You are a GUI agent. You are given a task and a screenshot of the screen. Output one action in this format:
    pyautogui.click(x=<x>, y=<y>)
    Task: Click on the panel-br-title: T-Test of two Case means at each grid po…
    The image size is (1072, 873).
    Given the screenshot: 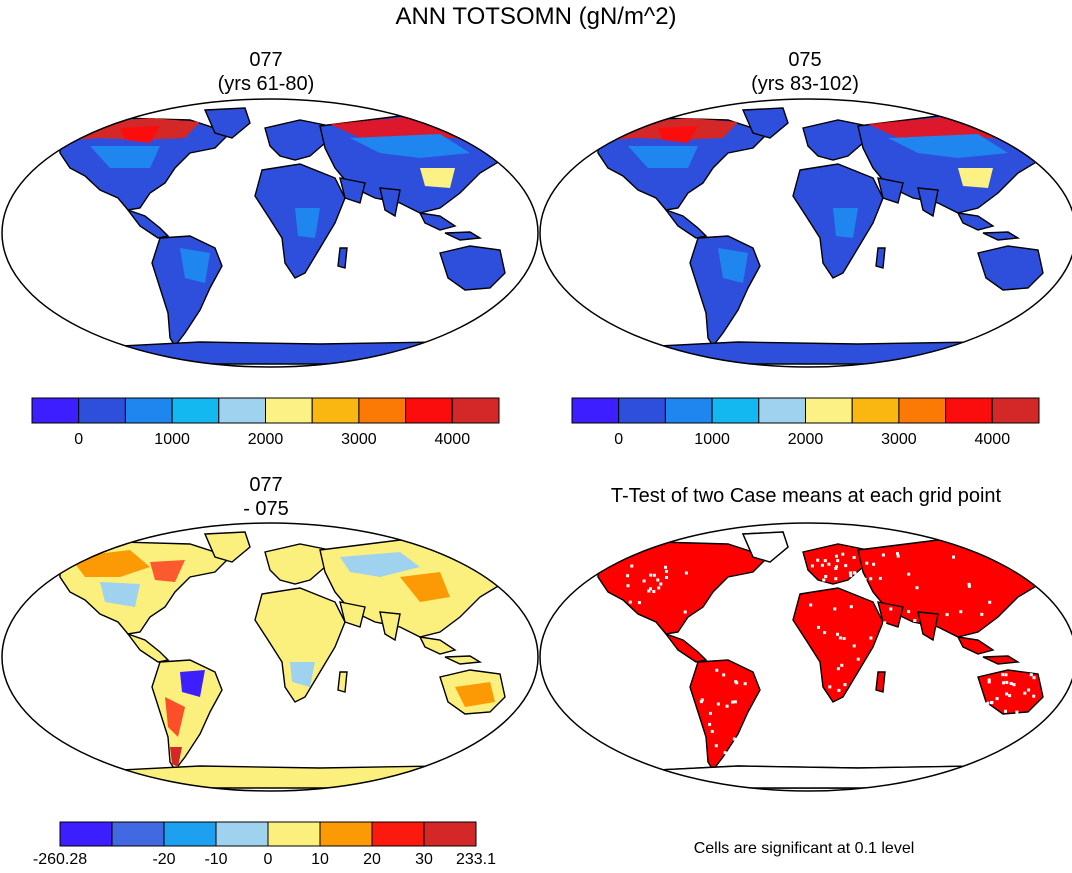 What is the action you would take?
    pyautogui.click(x=806, y=496)
    